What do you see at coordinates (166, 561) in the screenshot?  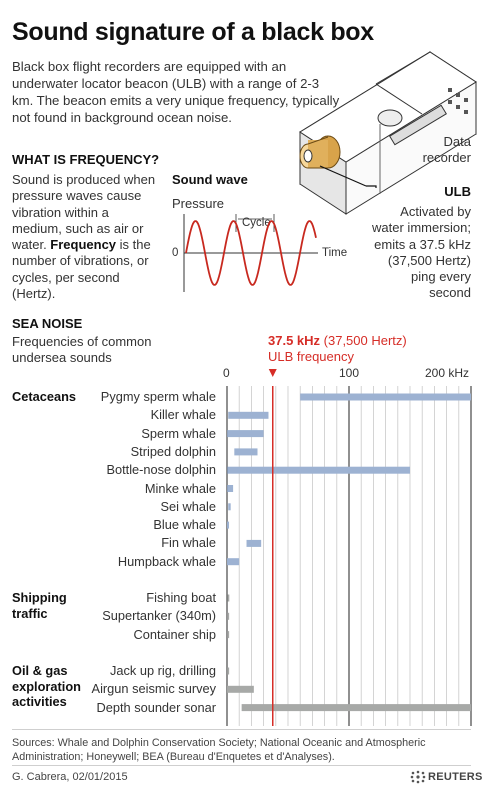 I see `row-label: Humpback whale` at bounding box center [166, 561].